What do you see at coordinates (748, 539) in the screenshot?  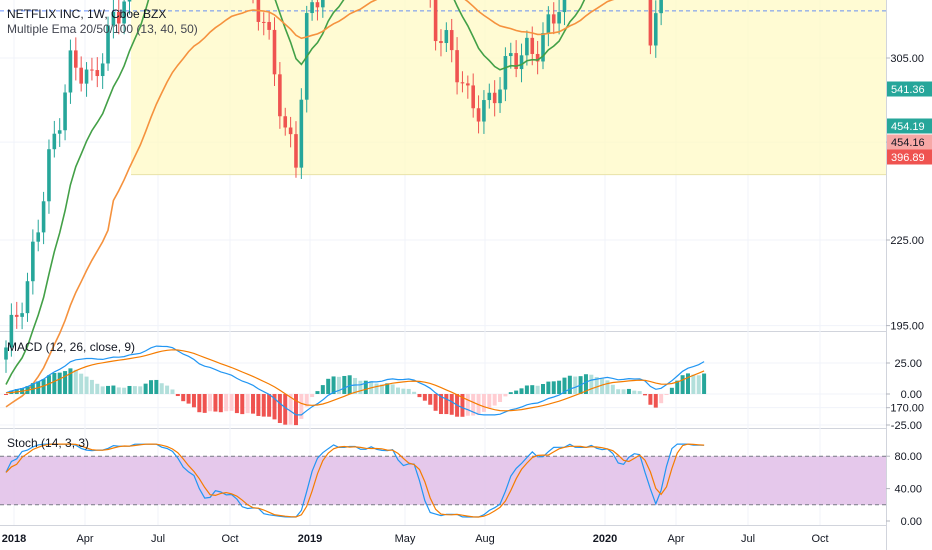 I see `time-tick-label: Jul` at bounding box center [748, 539].